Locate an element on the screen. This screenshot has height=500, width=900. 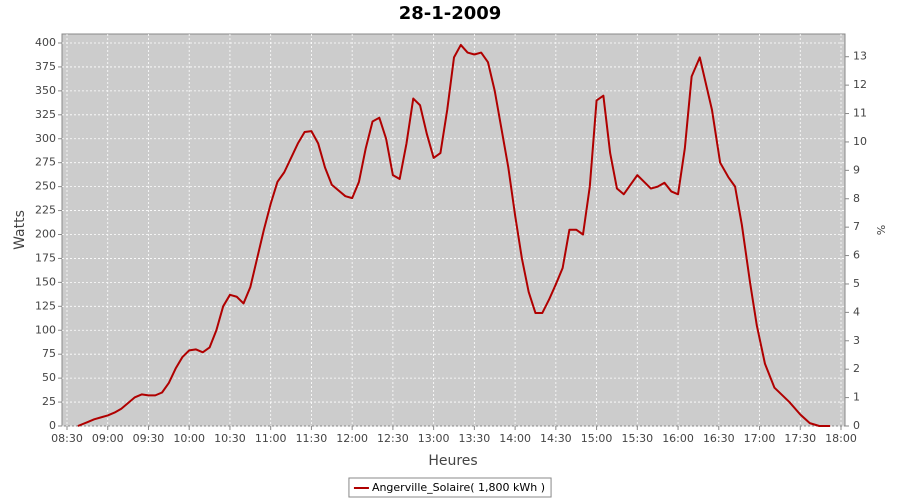
x-tick-label: 15:30 is located at coordinates (637, 438).